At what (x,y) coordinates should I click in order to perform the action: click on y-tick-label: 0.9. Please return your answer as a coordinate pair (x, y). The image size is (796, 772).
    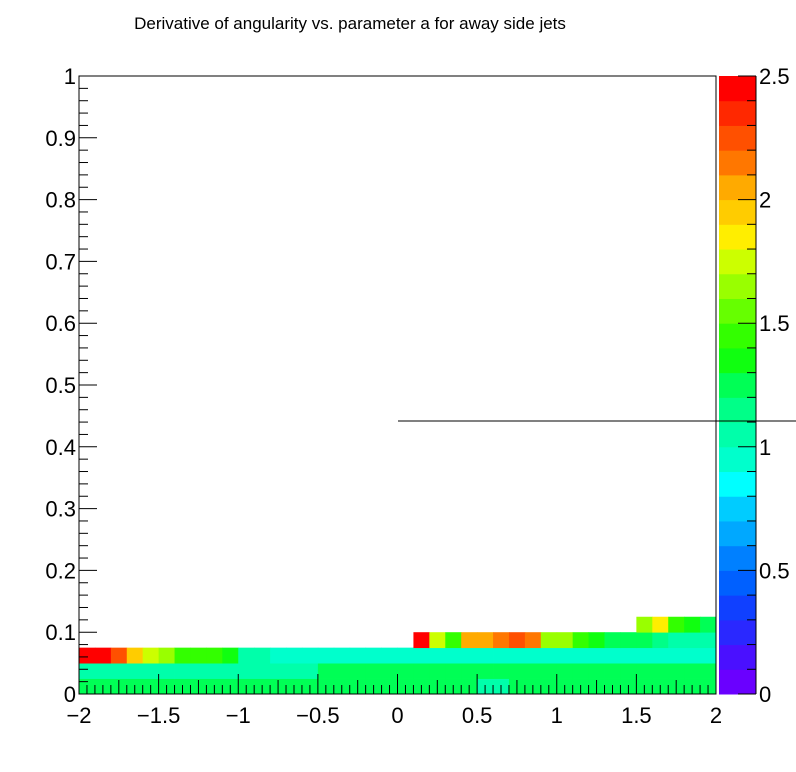
    Looking at the image, I should click on (60, 138).